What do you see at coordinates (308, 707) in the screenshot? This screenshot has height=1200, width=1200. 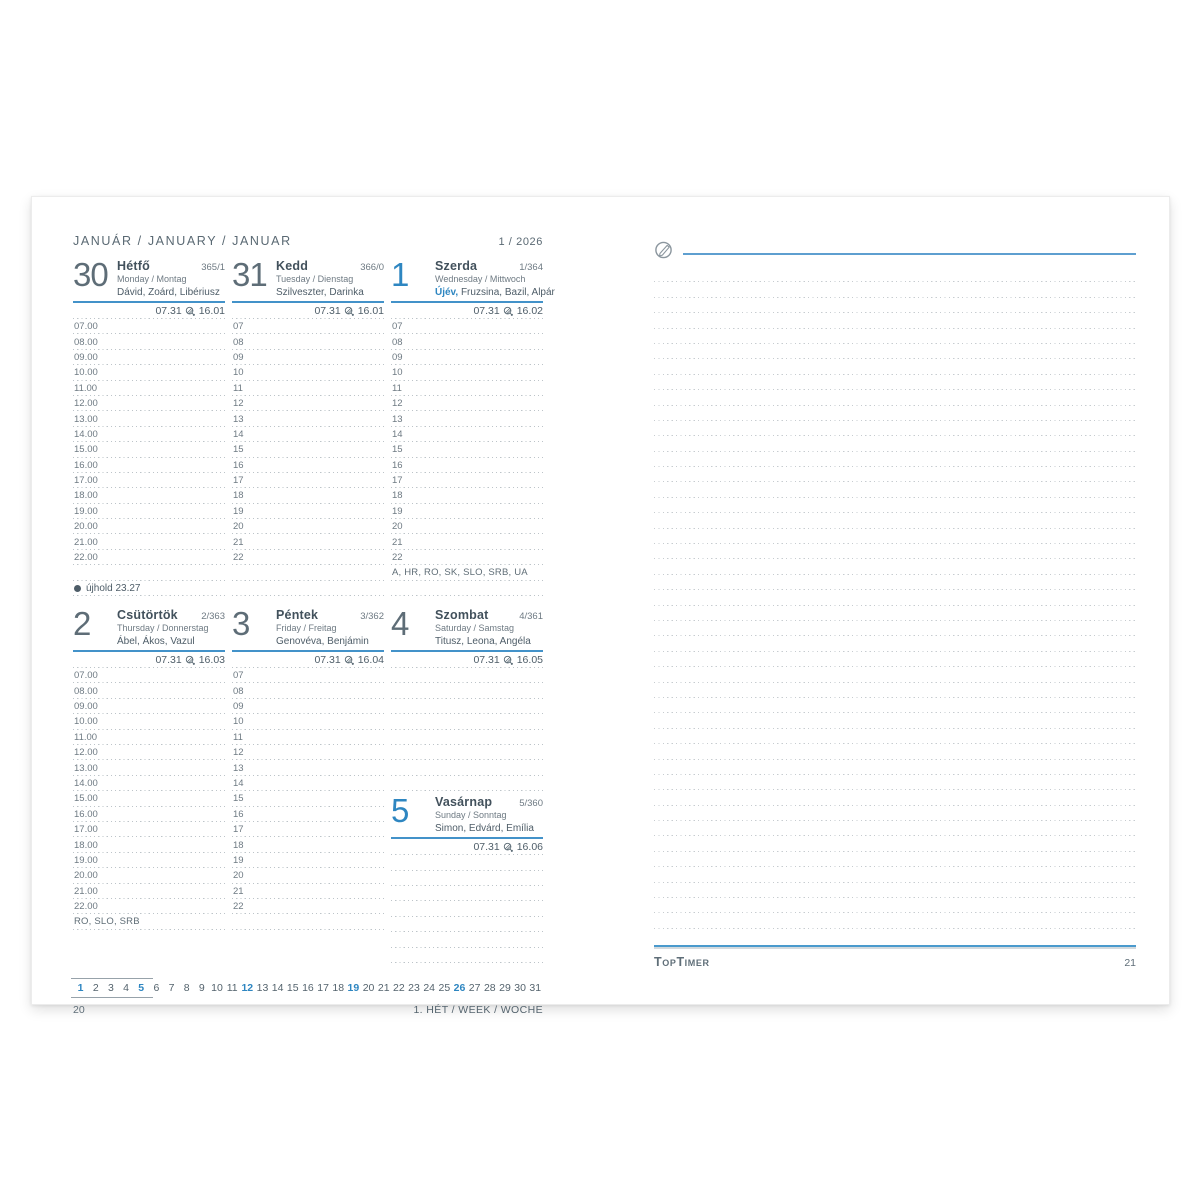 I see `hour-row: 09` at bounding box center [308, 707].